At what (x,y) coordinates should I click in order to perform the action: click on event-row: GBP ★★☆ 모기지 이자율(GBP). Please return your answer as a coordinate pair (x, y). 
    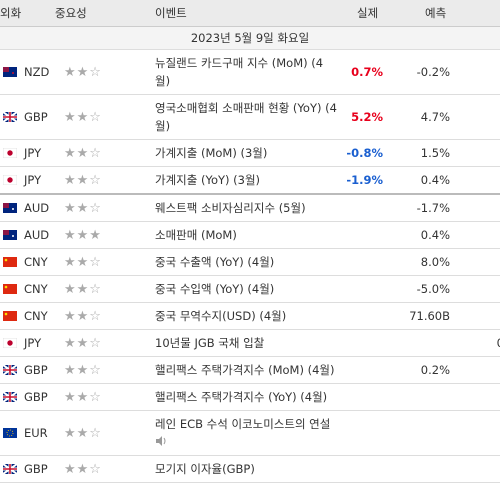
    Looking at the image, I should click on (250, 469).